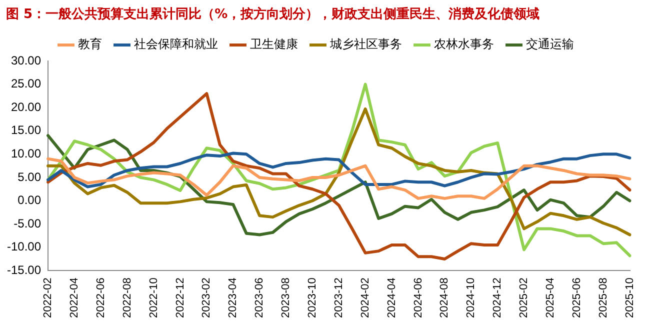 The height and width of the screenshot is (327, 646). I want to click on x-tick-label: 2025-08, so click(603, 298).